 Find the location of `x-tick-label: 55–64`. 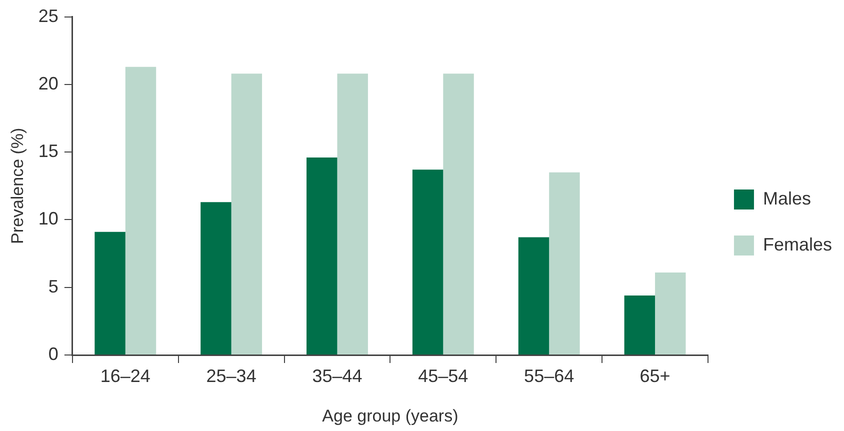

x-tick-label: 55–64 is located at coordinates (549, 376).